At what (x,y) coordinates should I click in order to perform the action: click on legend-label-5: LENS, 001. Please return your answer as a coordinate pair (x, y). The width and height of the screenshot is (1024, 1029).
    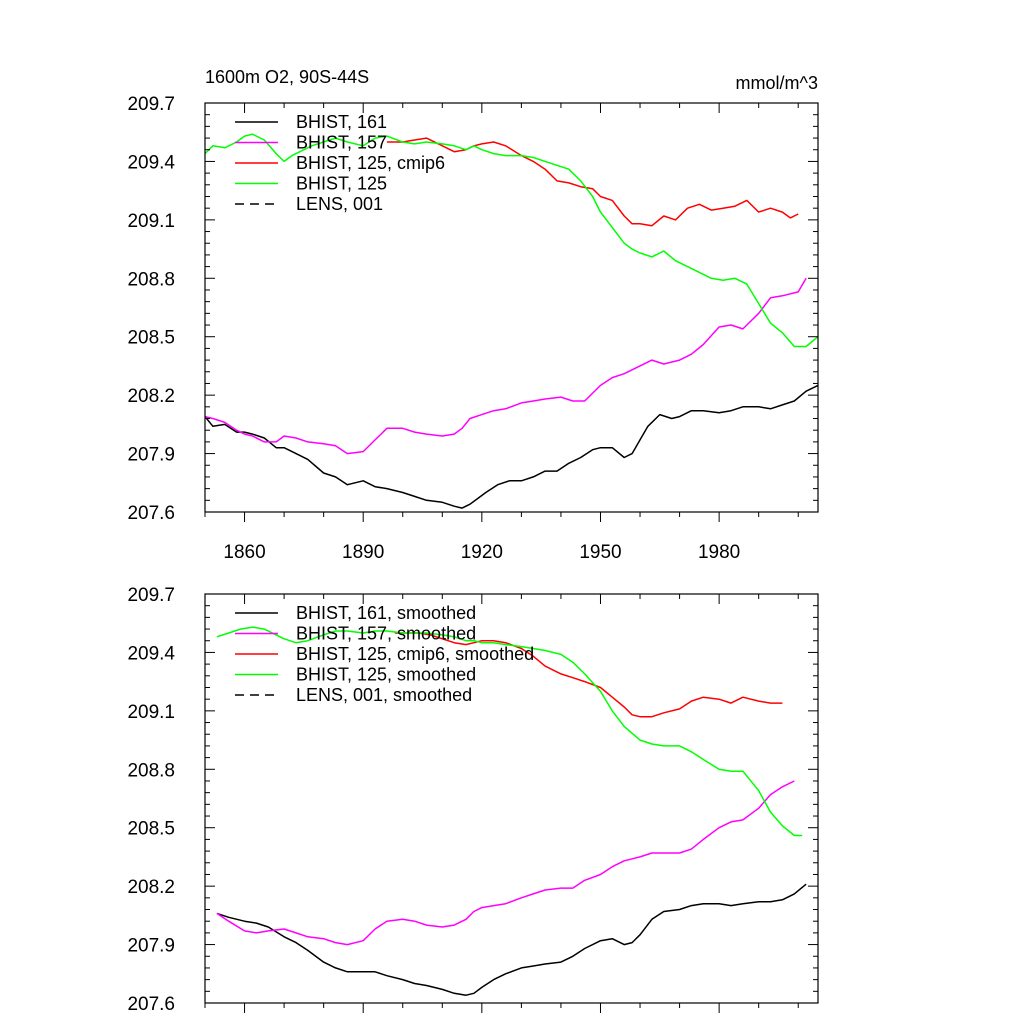
    Looking at the image, I should click on (339, 204).